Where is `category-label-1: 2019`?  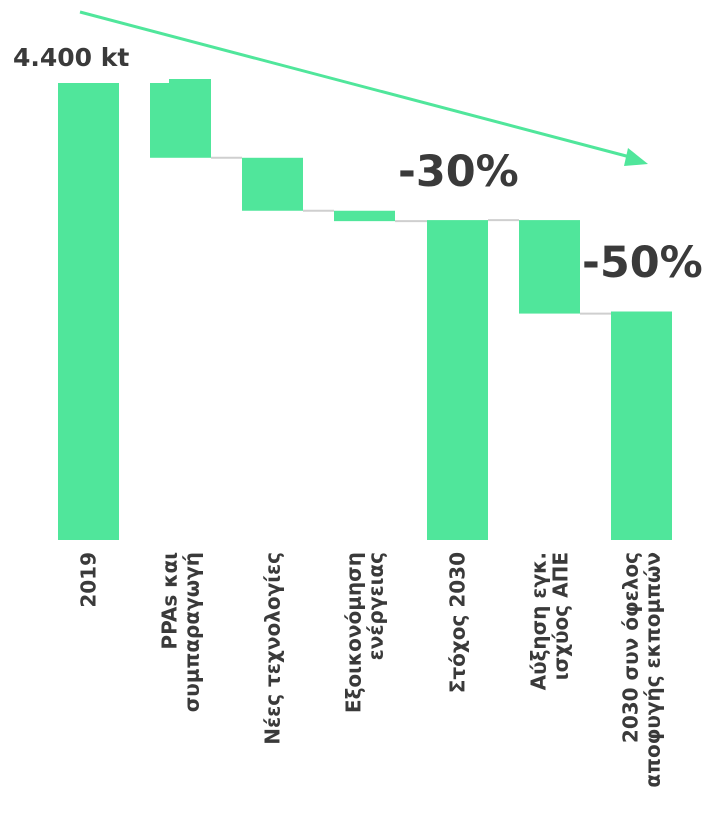
category-label-1: 2019 is located at coordinates (89, 580).